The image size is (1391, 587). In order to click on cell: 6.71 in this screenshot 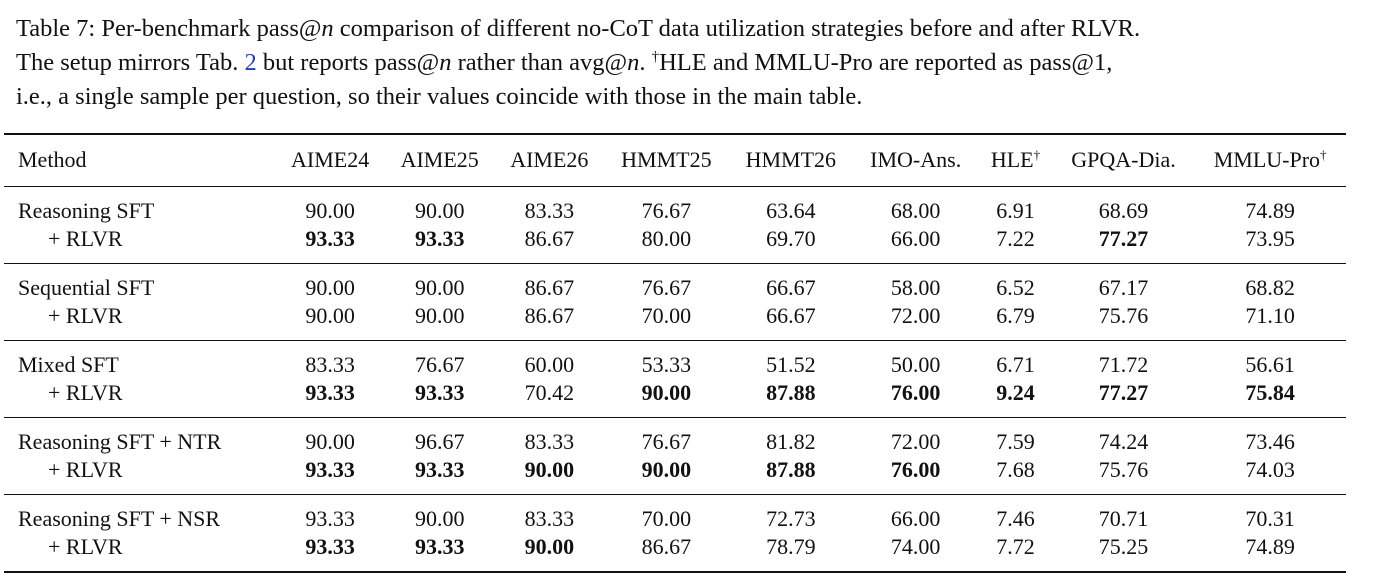, I will do `click(1015, 364)`.